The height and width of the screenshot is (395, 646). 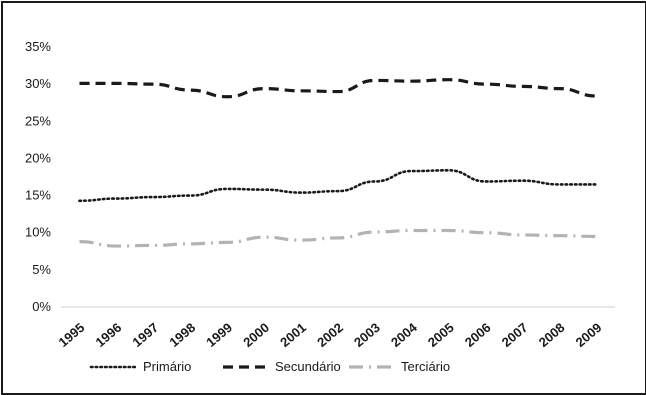 I want to click on legend-label: Primário, so click(x=167, y=366).